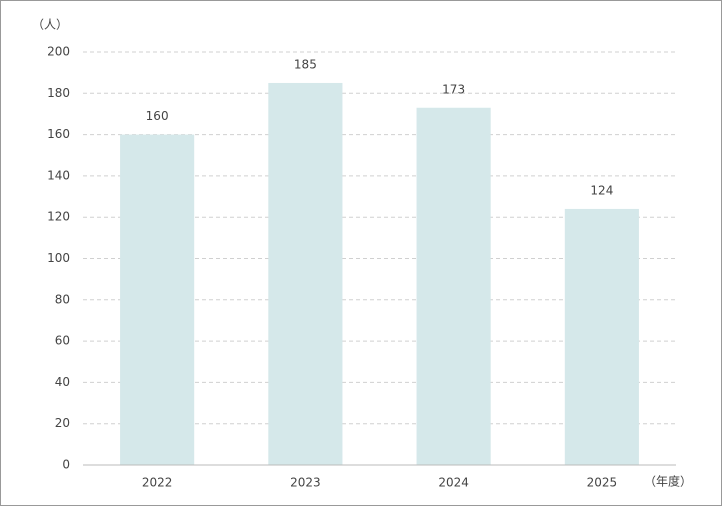 Image resolution: width=722 pixels, height=506 pixels. What do you see at coordinates (62, 423) in the screenshot?
I see `y-tick-label: 20` at bounding box center [62, 423].